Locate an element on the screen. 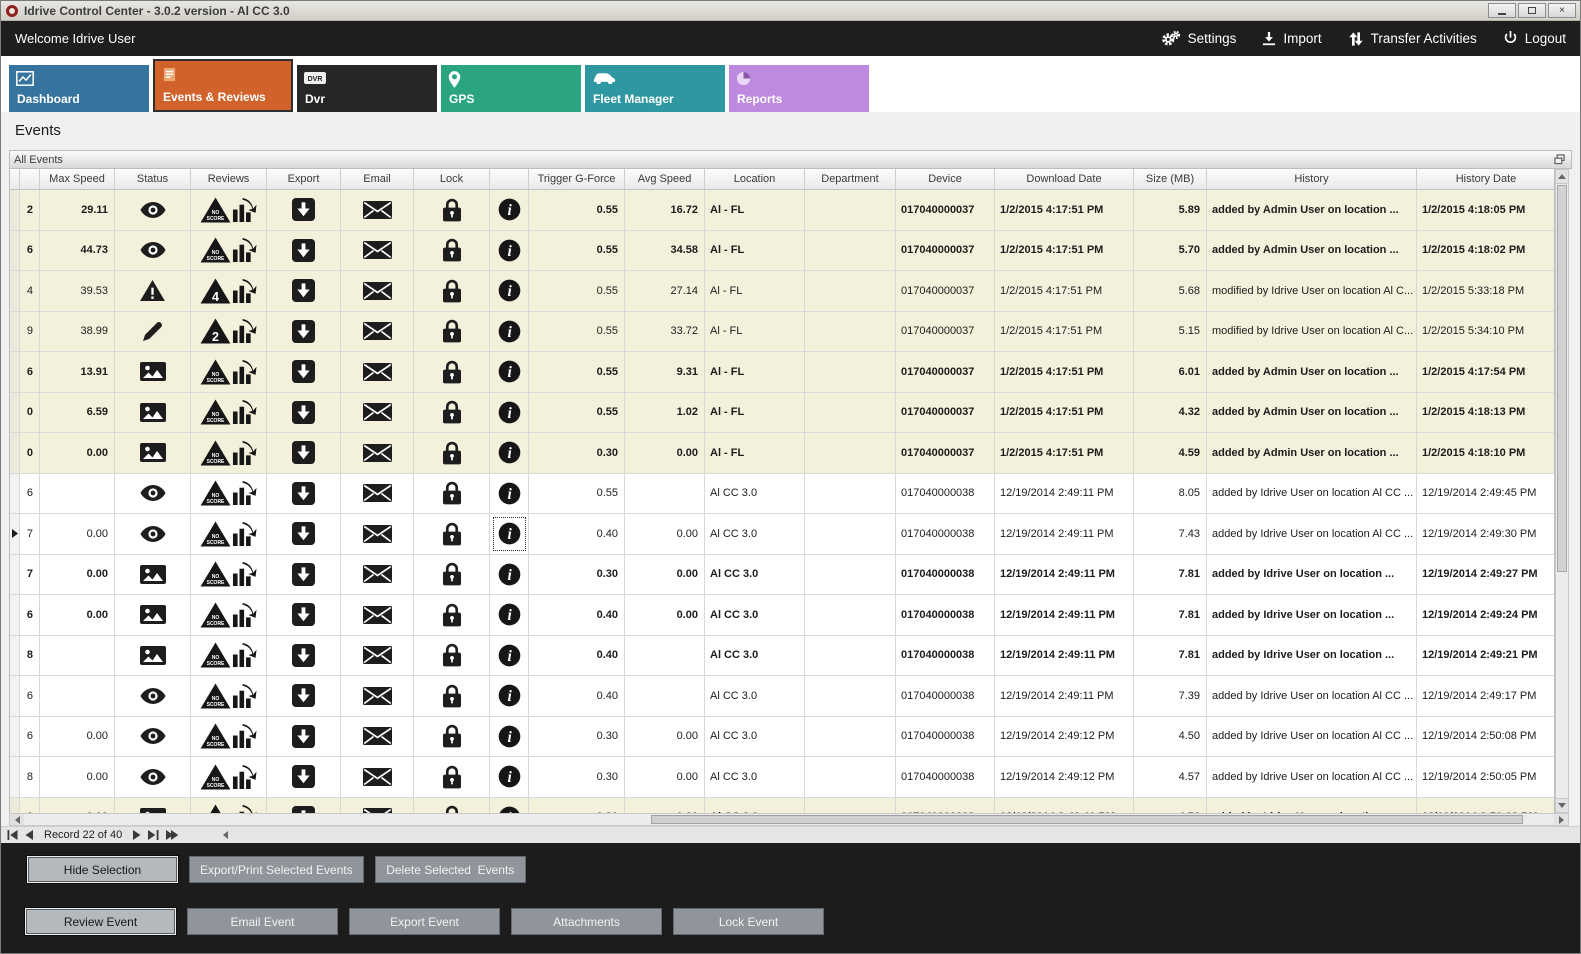 The height and width of the screenshot is (954, 1581). col-header-department: Department is located at coordinates (850, 179).